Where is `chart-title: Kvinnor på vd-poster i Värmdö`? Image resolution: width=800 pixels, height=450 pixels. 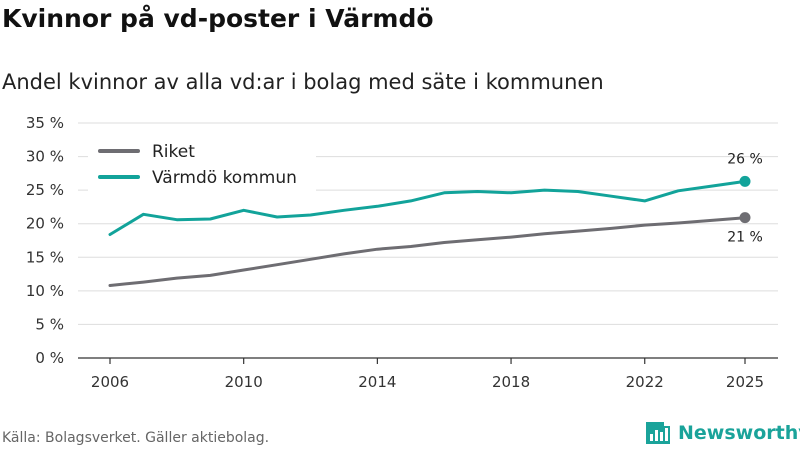
chart-title: Kvinnor på vd-poster i Värmdö is located at coordinates (218, 18).